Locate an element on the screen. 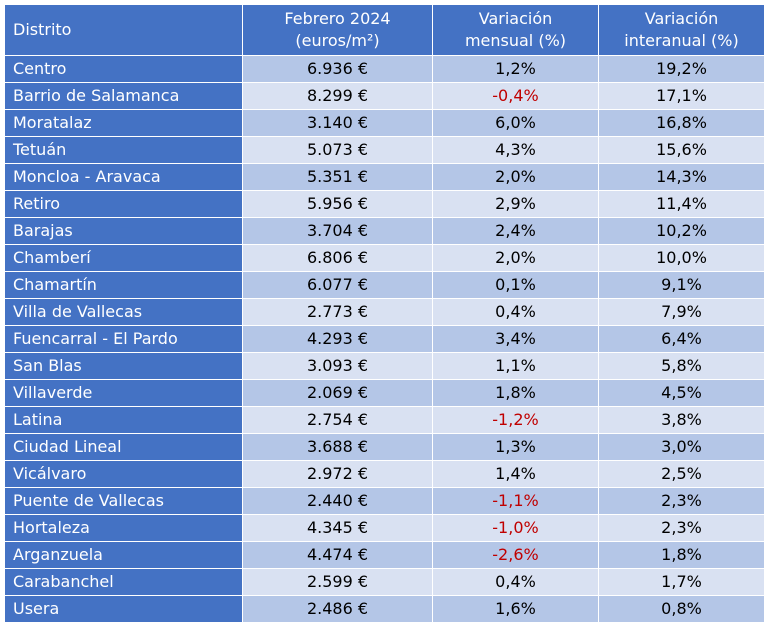 The image size is (768, 623). yearly-variation-cell: 14,3% is located at coordinates (681, 177).